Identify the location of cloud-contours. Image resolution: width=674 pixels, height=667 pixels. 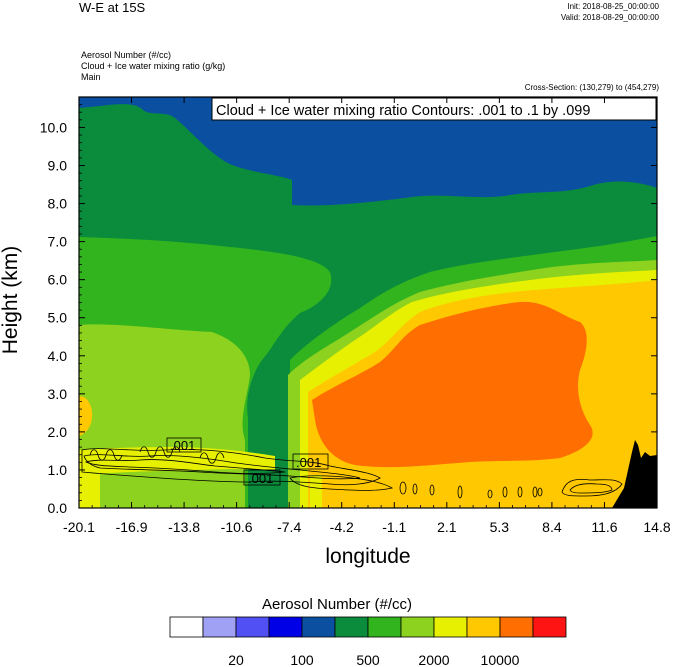
(352, 472).